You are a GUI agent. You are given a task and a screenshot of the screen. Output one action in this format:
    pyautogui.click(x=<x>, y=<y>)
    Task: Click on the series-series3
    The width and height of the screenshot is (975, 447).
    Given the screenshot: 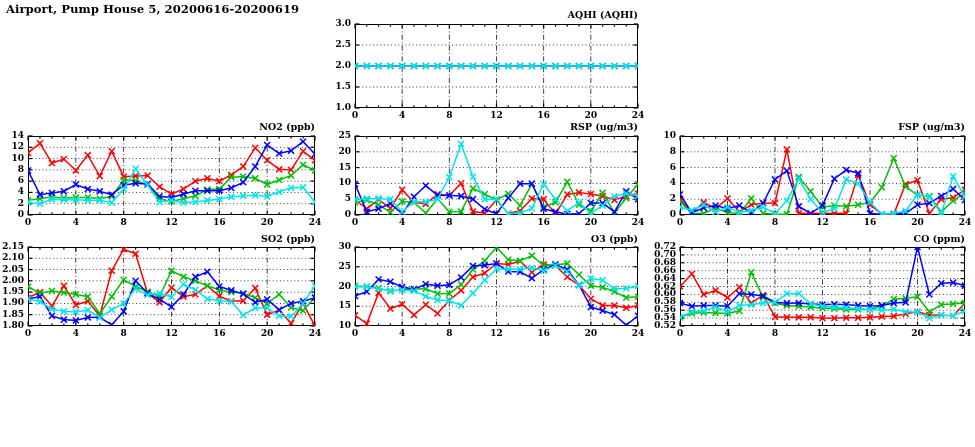 What is the action you would take?
    pyautogui.click(x=496, y=66)
    